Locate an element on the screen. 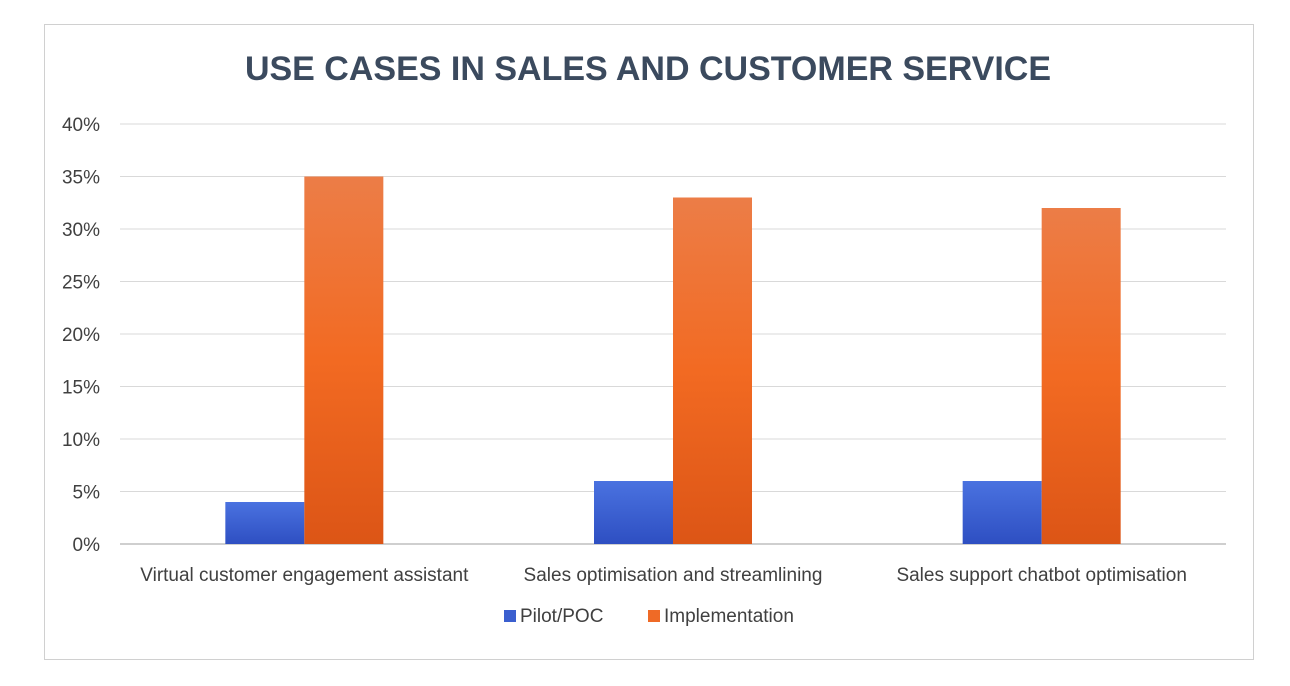 This screenshot has height=686, width=1290. y-tick-label: 25% is located at coordinates (81, 283).